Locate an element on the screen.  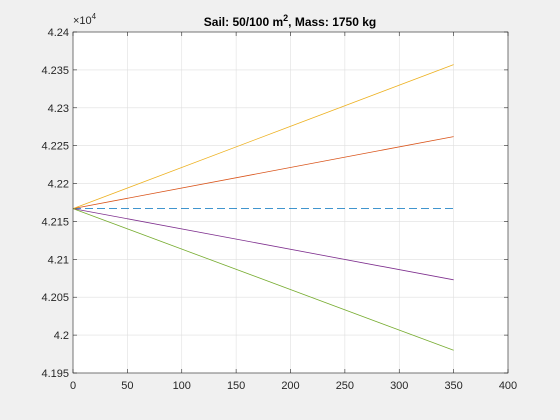
y-tick-label: 4.23 is located at coordinates (58, 109).